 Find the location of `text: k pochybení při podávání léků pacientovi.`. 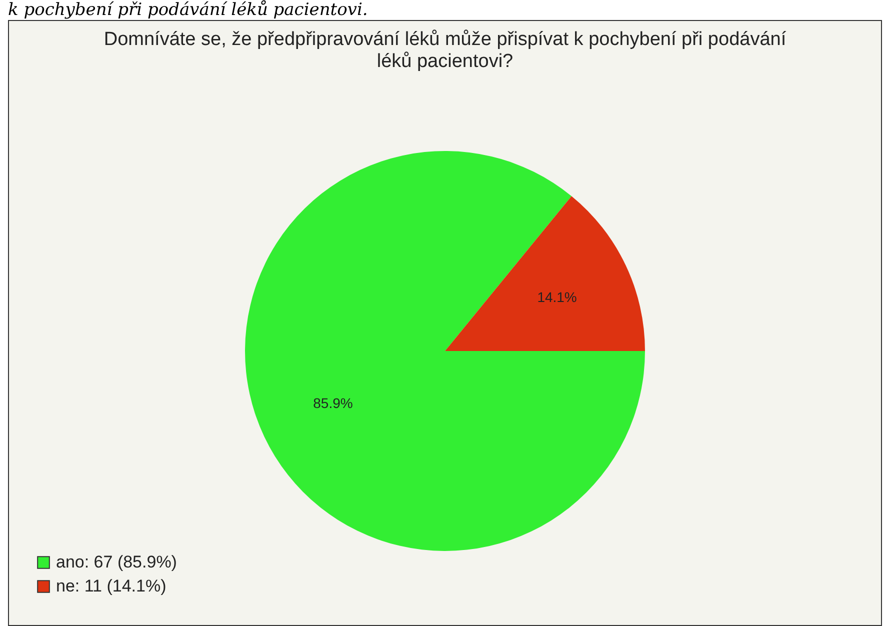

text: k pochybení při podávání léků pacientovi. is located at coordinates (188, 10).